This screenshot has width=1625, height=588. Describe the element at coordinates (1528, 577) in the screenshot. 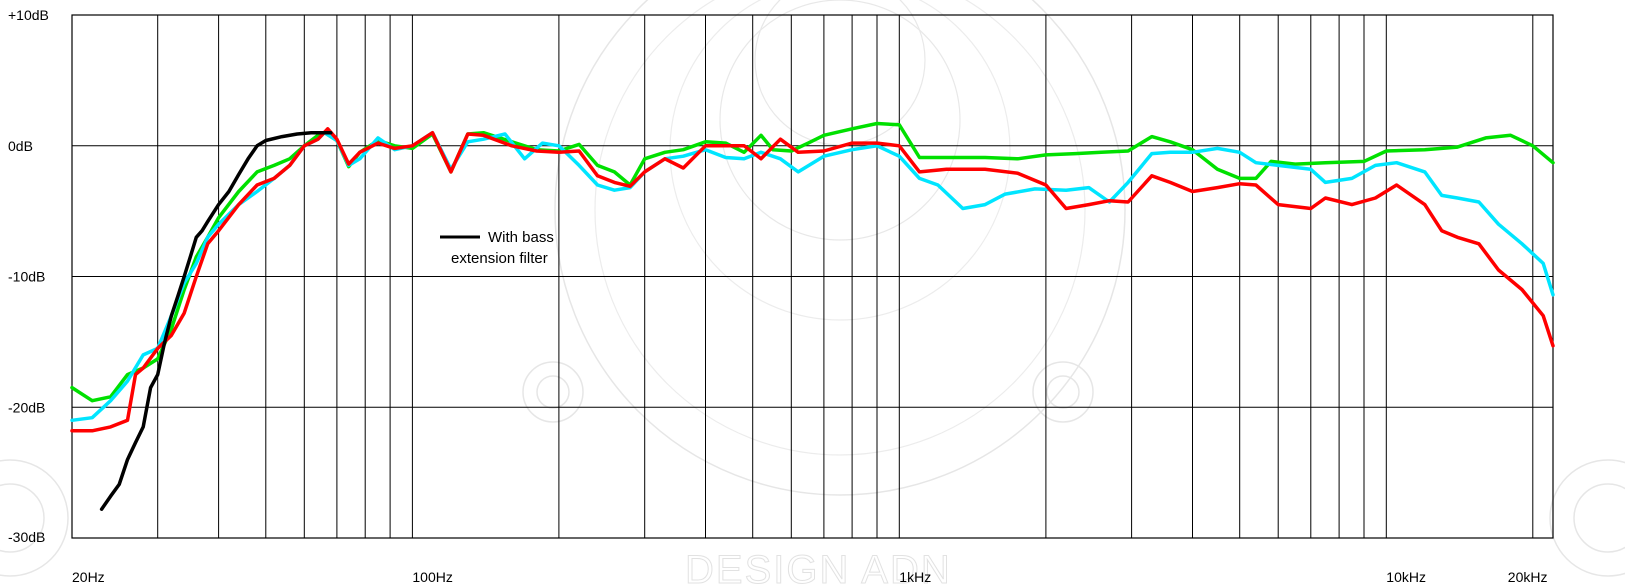

I see `x-tick-label: 20kHz` at that location.